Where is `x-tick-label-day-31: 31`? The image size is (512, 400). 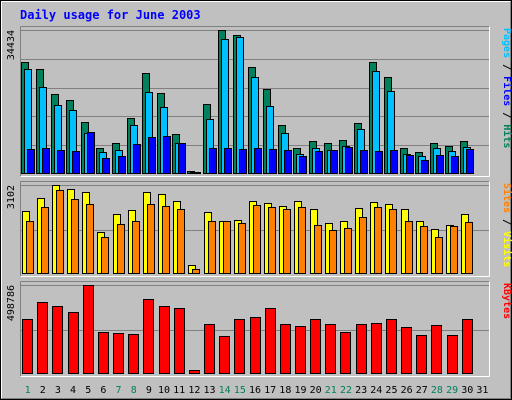 x-tick-label-day-31: 31 is located at coordinates (482, 390).